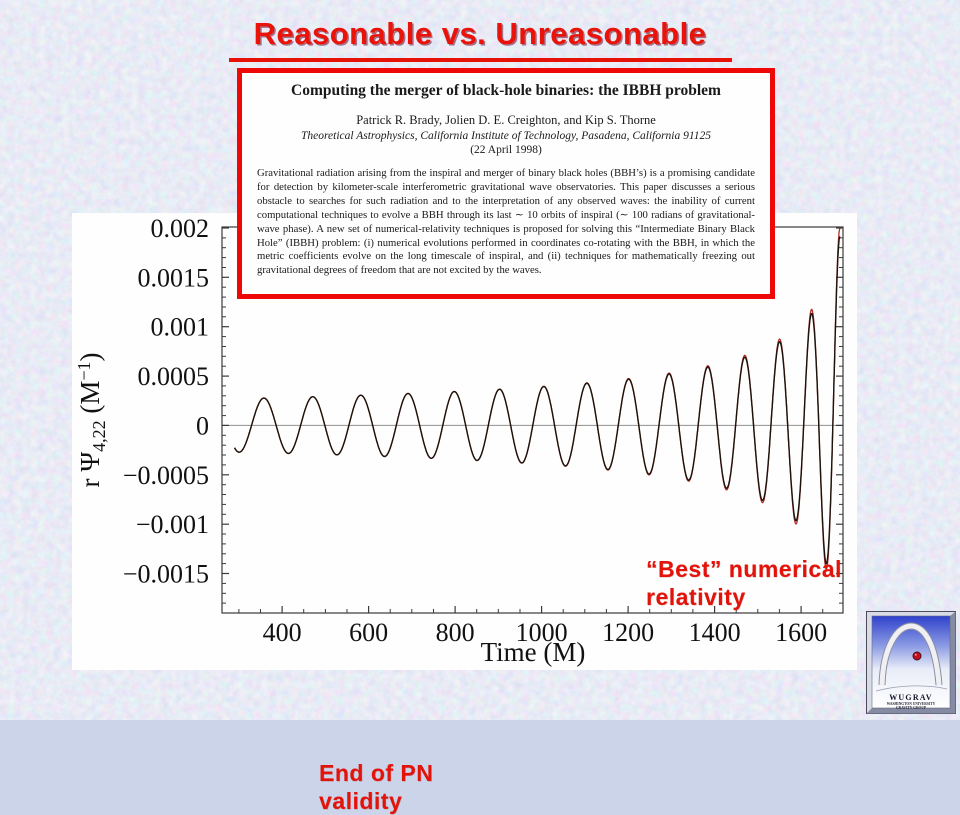  What do you see at coordinates (480, 60) in the screenshot?
I see `title-underline` at bounding box center [480, 60].